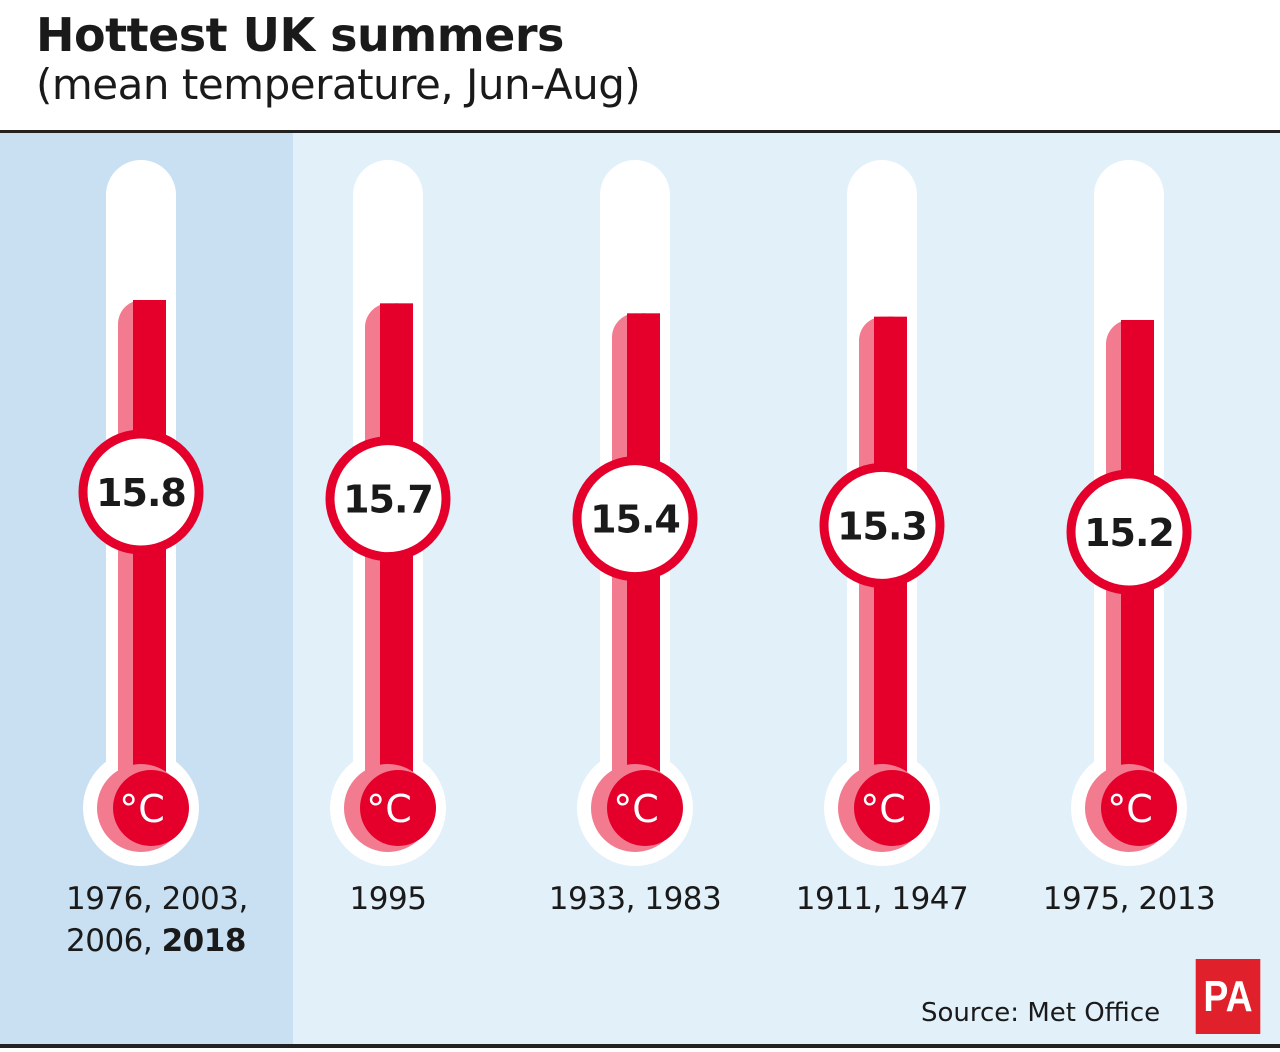 Image resolution: width=1280 pixels, height=1052 pixels. What do you see at coordinates (882, 899) in the screenshot?
I see `category-label: 1911, 1947` at bounding box center [882, 899].